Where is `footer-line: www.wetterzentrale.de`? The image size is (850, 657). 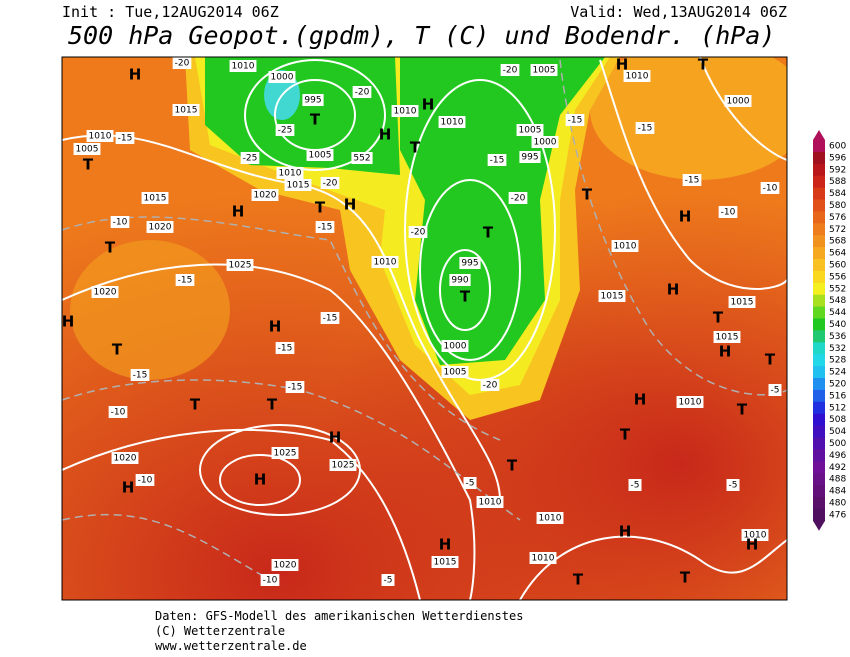 footer-line: www.wetterzentrale.de is located at coordinates (231, 646).